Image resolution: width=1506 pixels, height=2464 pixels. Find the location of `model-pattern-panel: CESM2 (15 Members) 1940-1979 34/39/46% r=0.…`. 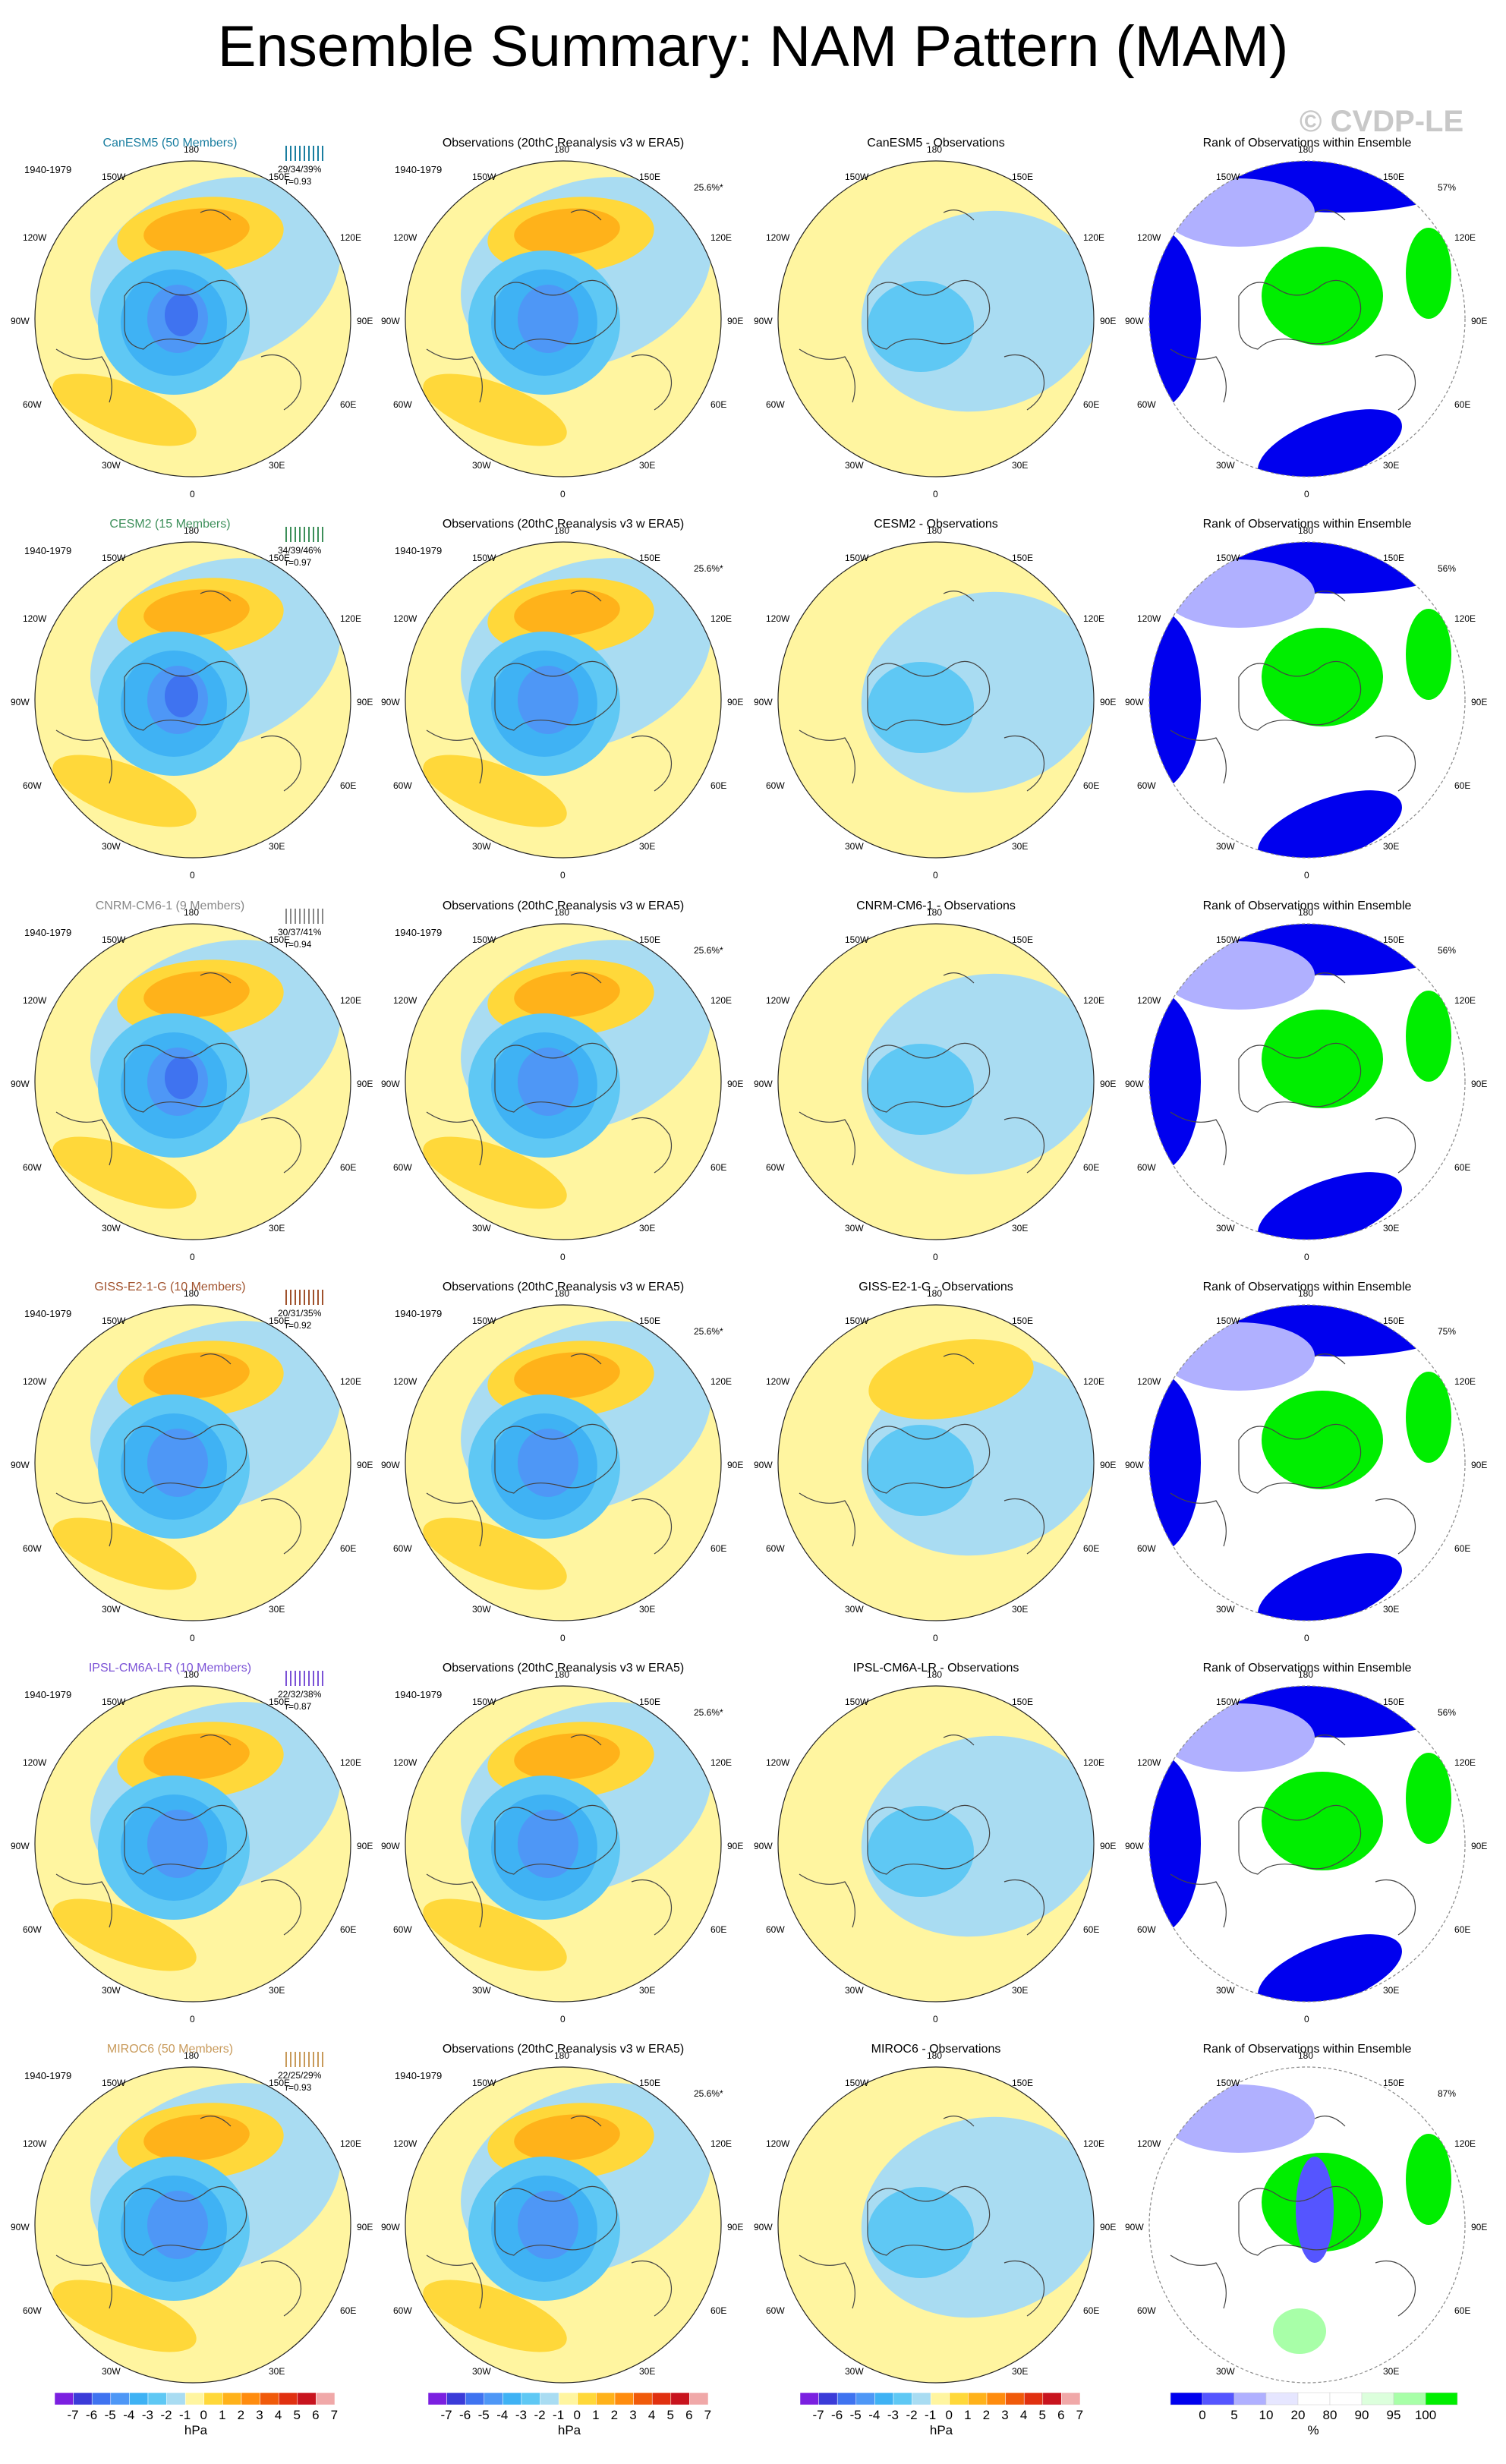

model-pattern-panel: CESM2 (15 Members) 1940-1979 34/39/46% r=0.… is located at coordinates (193, 692).